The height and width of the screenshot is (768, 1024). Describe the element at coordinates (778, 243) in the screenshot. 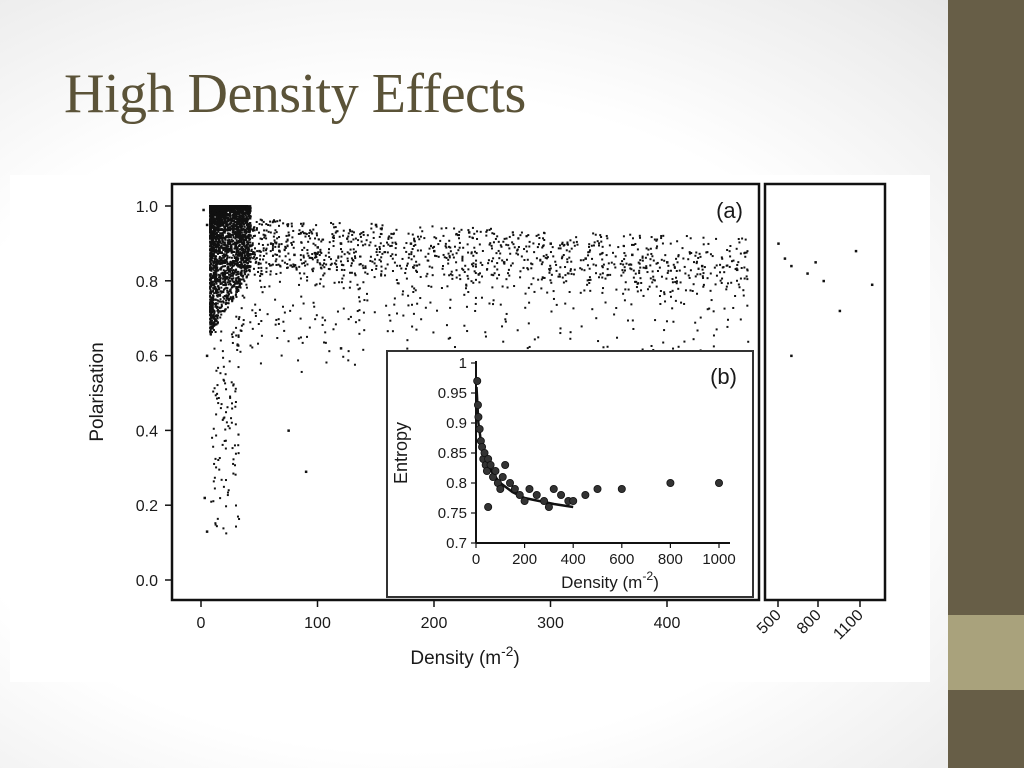

I see `scatter-point-a-broken` at that location.